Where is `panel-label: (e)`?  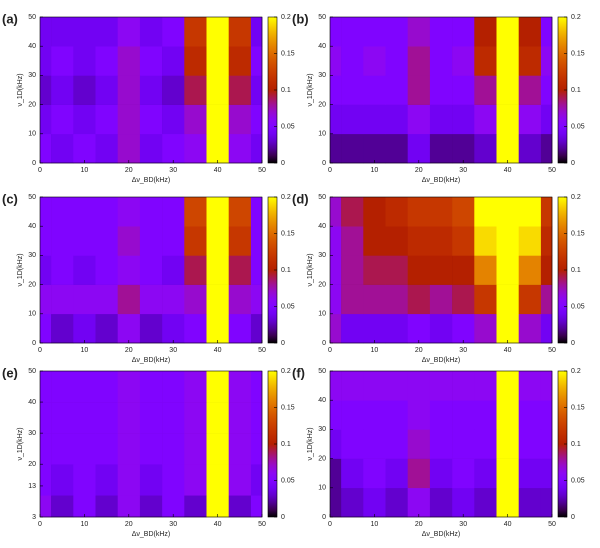
panel-label: (e) is located at coordinates (10, 372).